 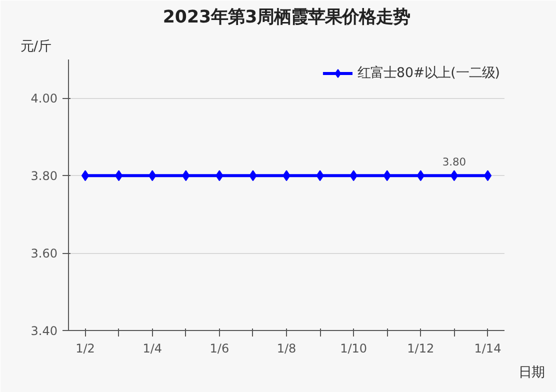 I want to click on y-tick-label: 4.00, so click(x=44, y=99).